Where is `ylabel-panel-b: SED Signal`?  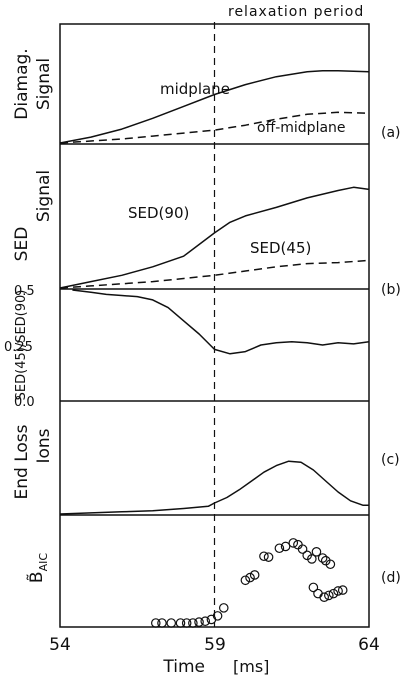 ylabel-panel-b: SED Signal is located at coordinates (33, 215).